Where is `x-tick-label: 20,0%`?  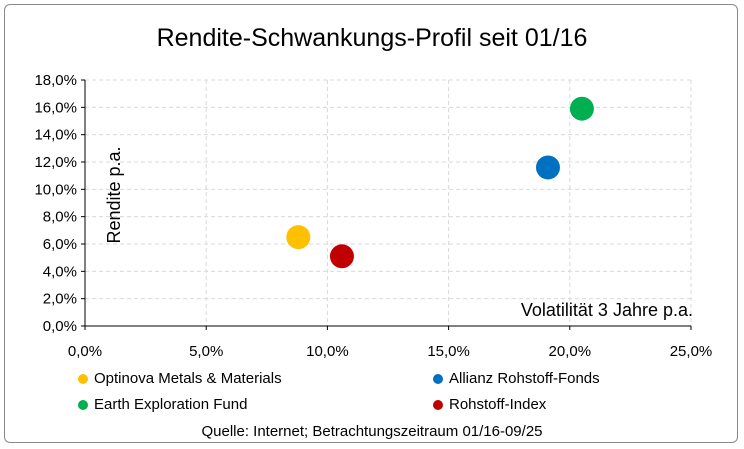 x-tick-label: 20,0% is located at coordinates (570, 351).